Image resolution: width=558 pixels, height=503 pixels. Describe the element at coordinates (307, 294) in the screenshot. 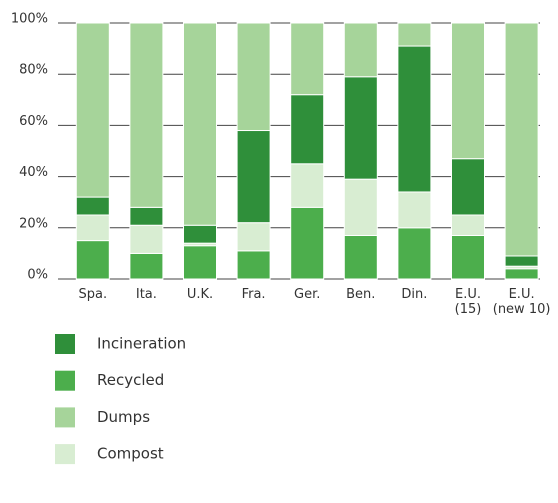

I see `x-tick-label: Ger.` at that location.